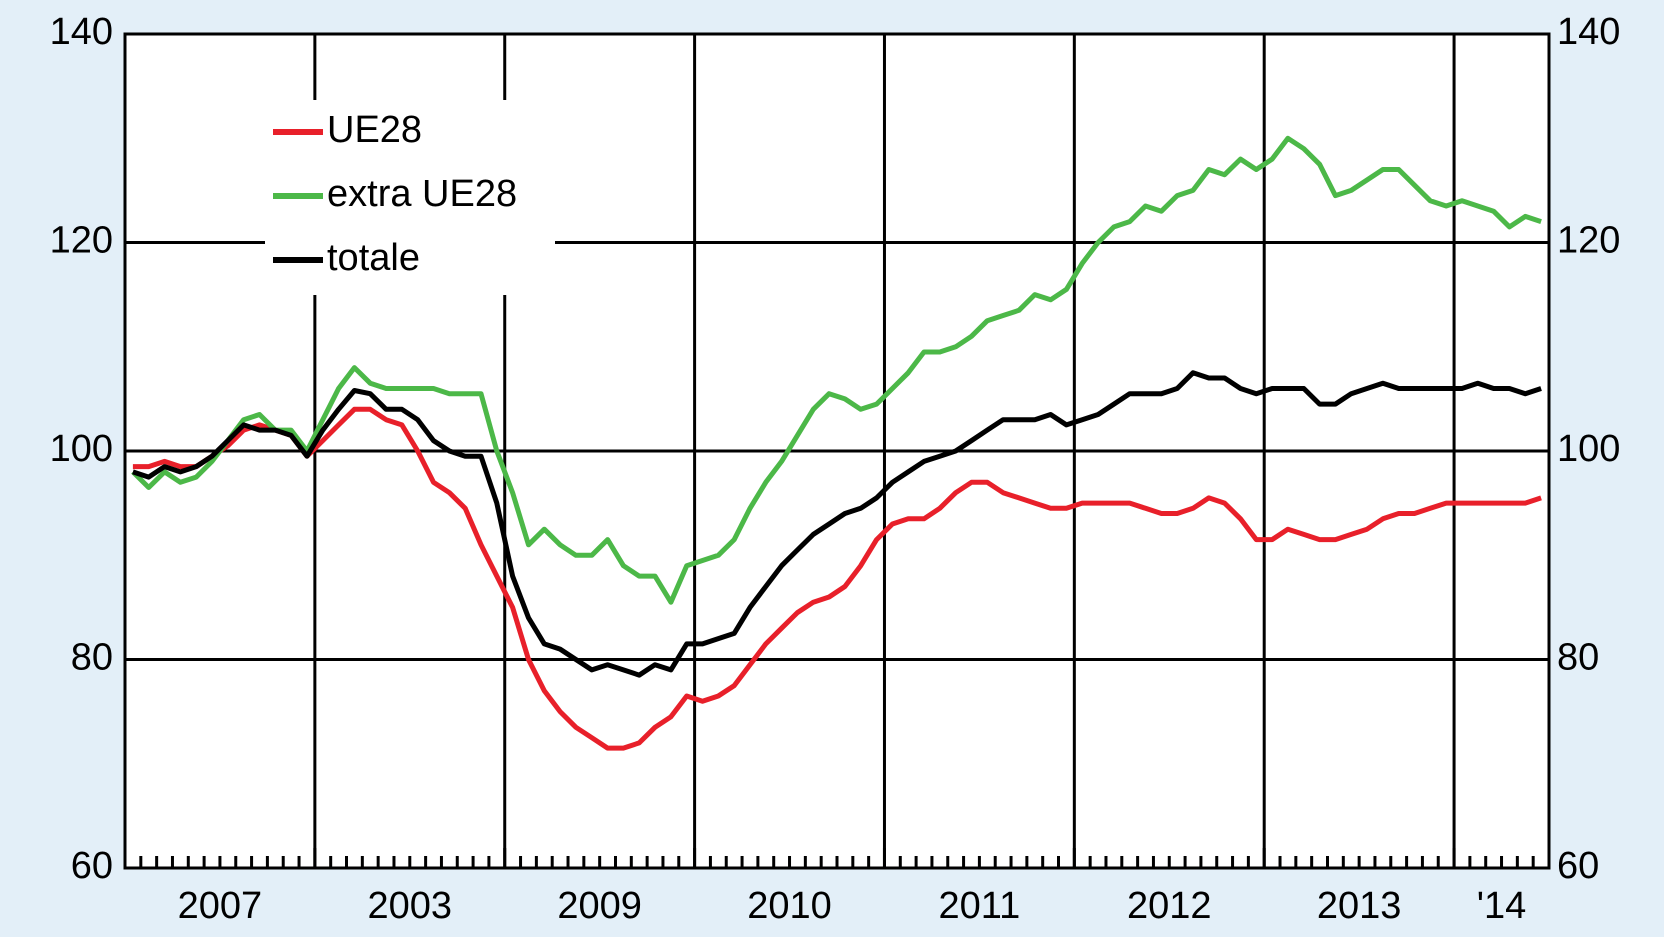 This screenshot has width=1664, height=937. Describe the element at coordinates (1578, 866) in the screenshot. I see `y2-tick-label: 60` at that location.